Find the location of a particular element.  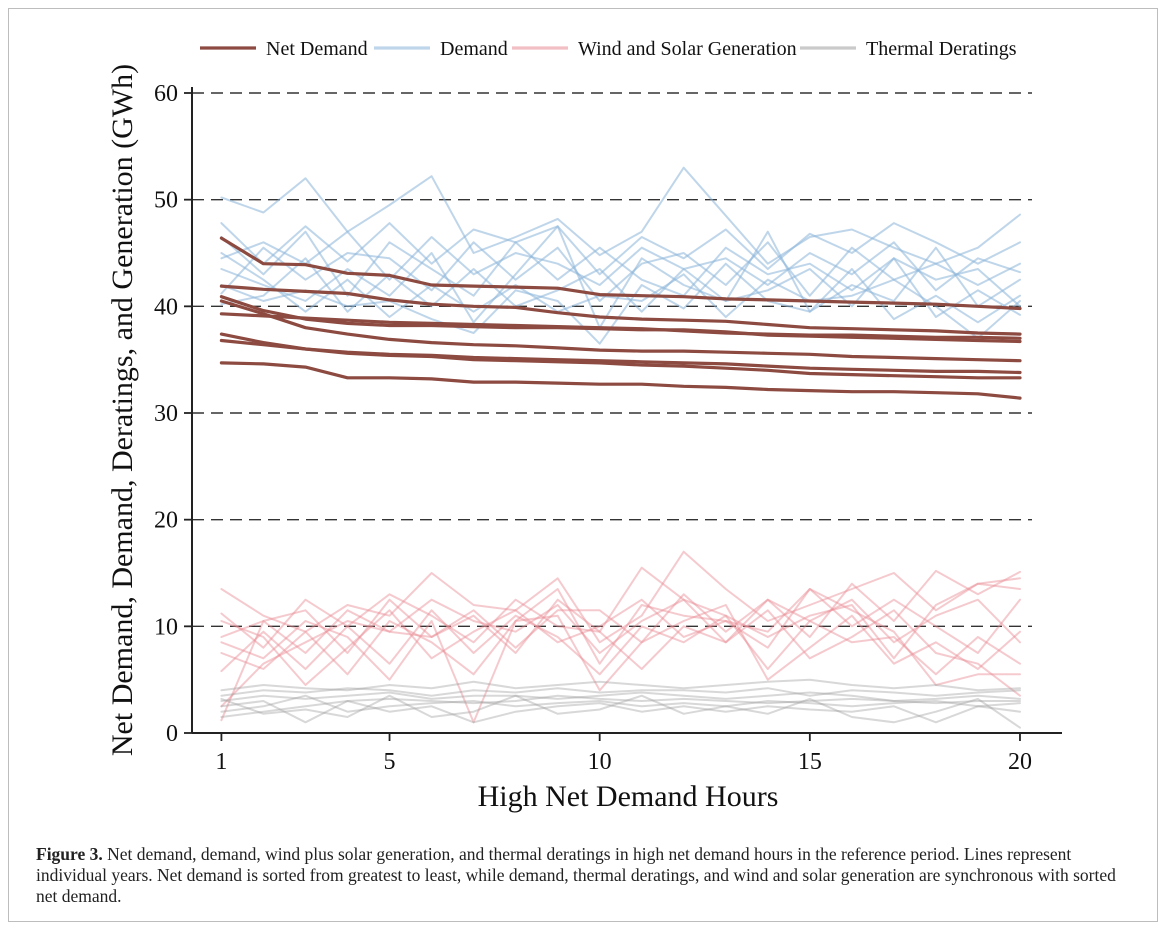

series-net-demand is located at coordinates (620, 318).